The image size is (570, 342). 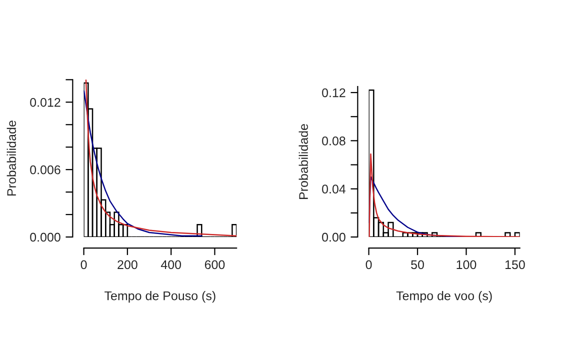 I want to click on y-tick-label: 0.000, so click(x=45, y=237).